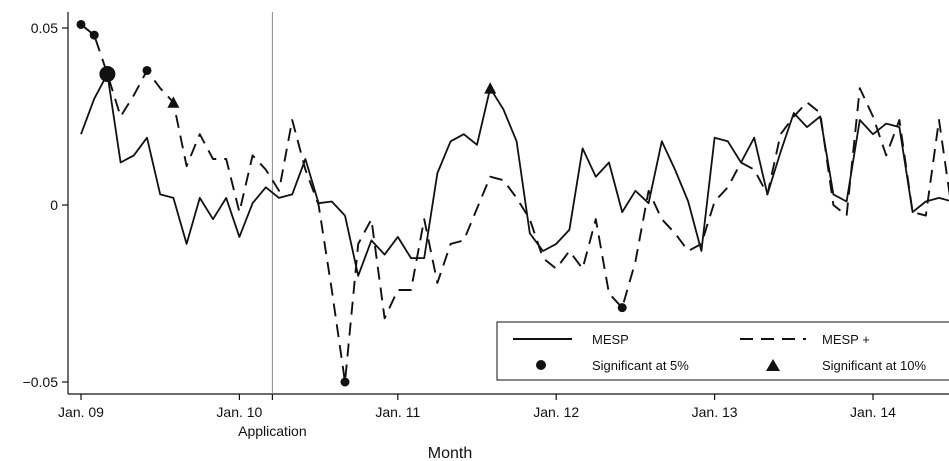 This screenshot has width=949, height=461. What do you see at coordinates (44, 28) in the screenshot?
I see `y-tick-label: 0.05` at bounding box center [44, 28].